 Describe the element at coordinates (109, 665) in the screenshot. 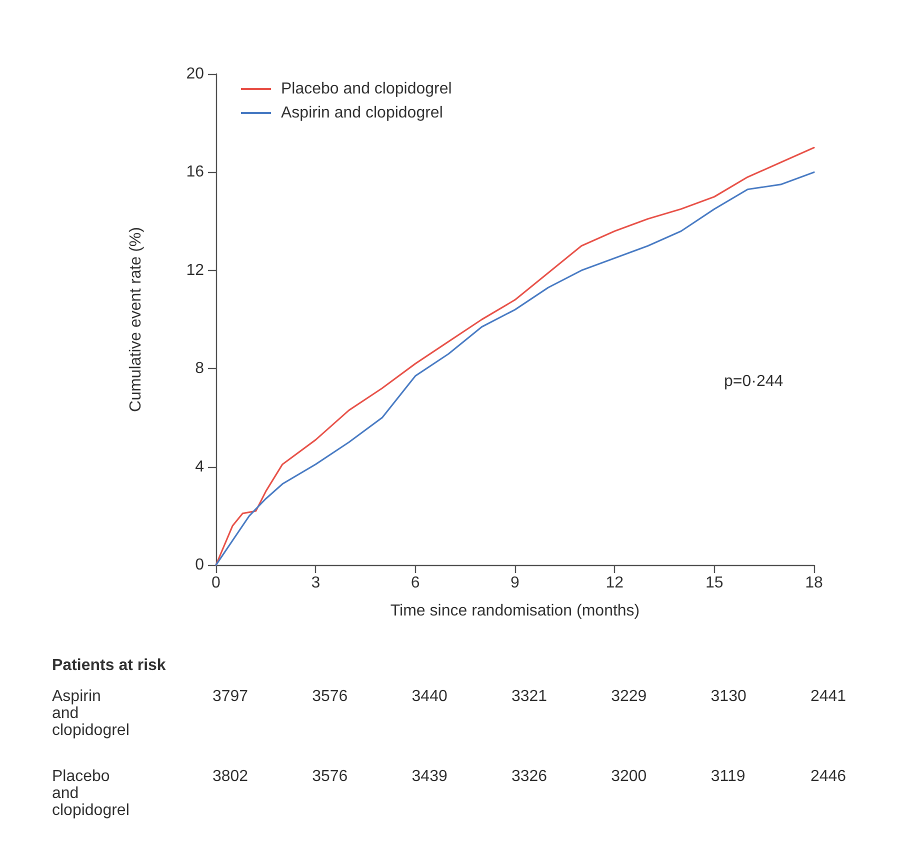

I see `text: Patients at risk` at that location.